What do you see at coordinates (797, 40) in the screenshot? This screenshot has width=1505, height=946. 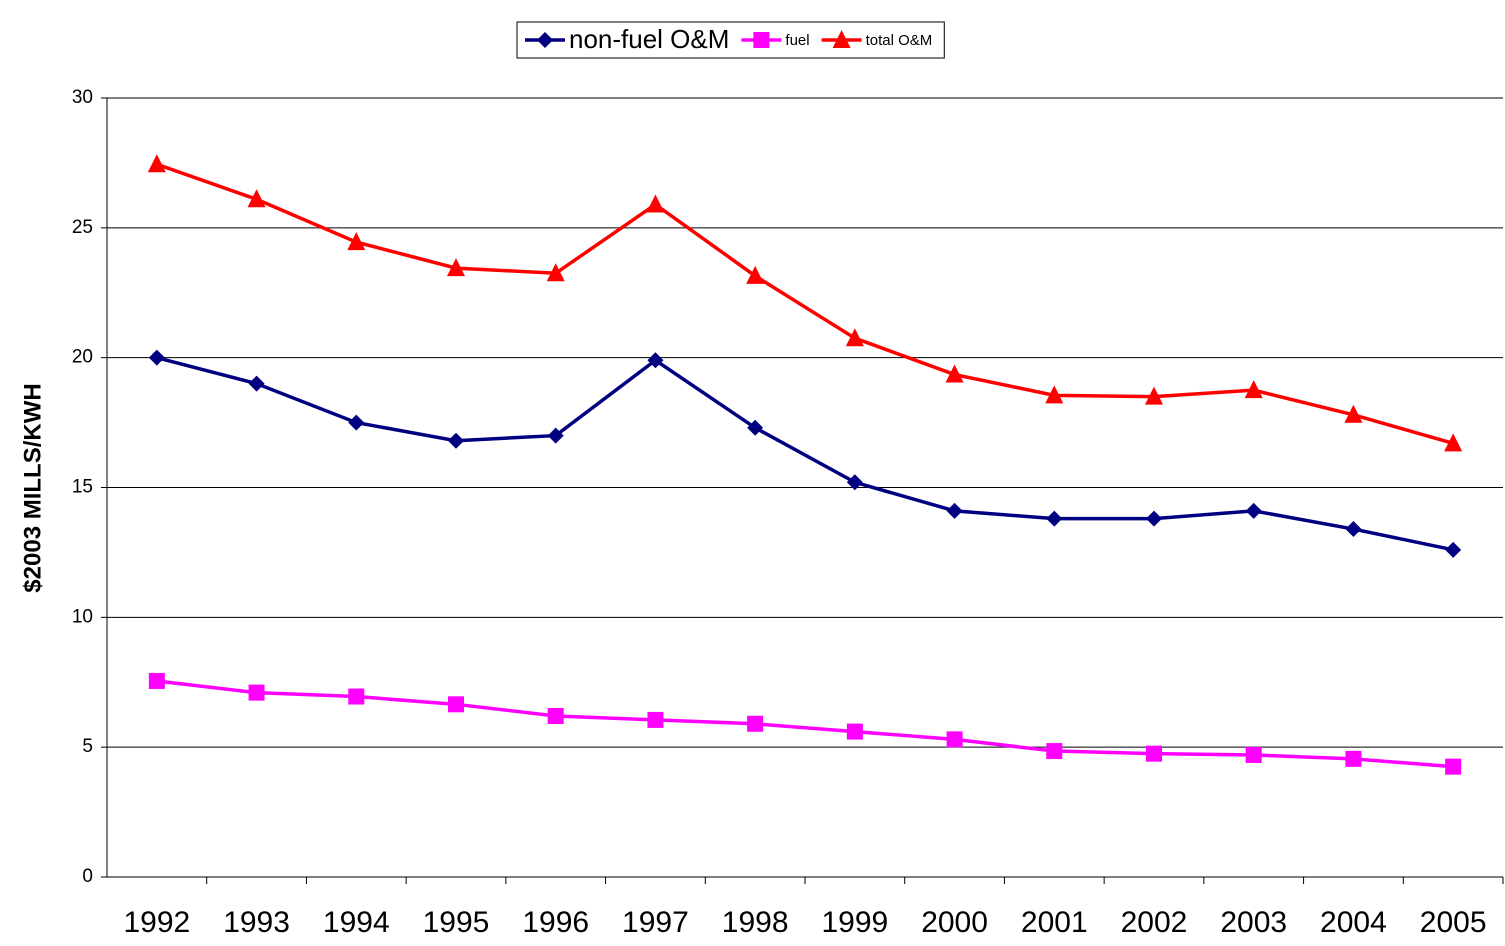 I see `legend-label: fuel` at bounding box center [797, 40].